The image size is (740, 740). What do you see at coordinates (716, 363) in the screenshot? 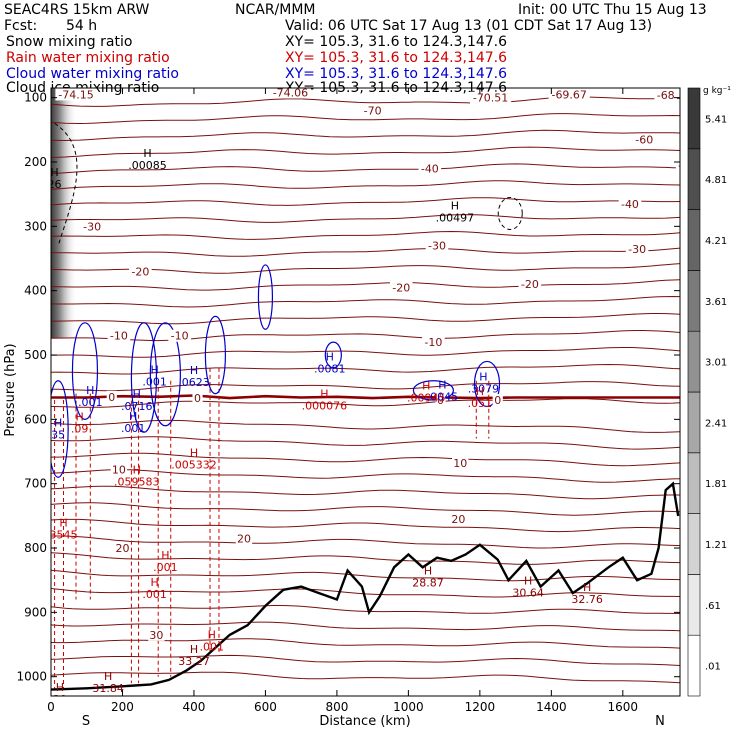
I see `colorbar-tick-label: 3.01` at bounding box center [716, 363].